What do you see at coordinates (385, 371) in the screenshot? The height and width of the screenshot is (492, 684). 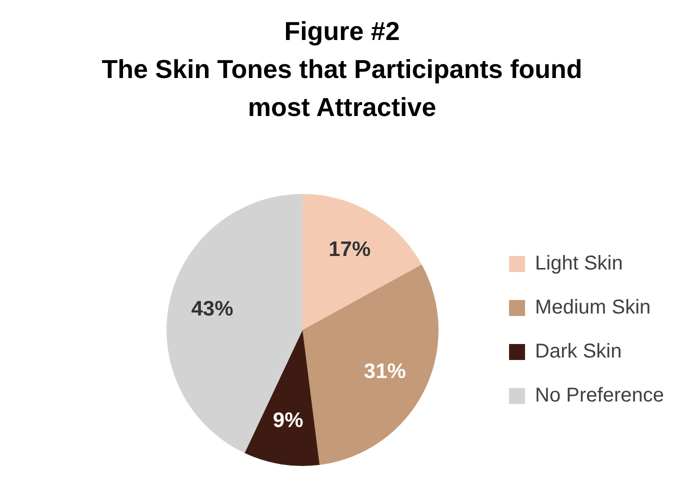 I see `data-label: 31%` at bounding box center [385, 371].